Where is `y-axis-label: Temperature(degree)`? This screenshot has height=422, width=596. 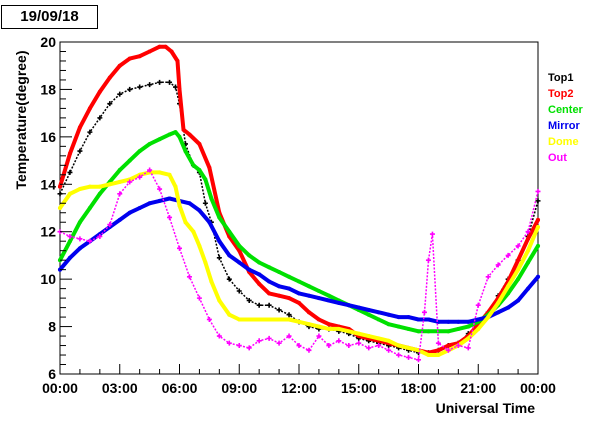
y-axis-label: Temperature(degree) is located at coordinates (21, 119).